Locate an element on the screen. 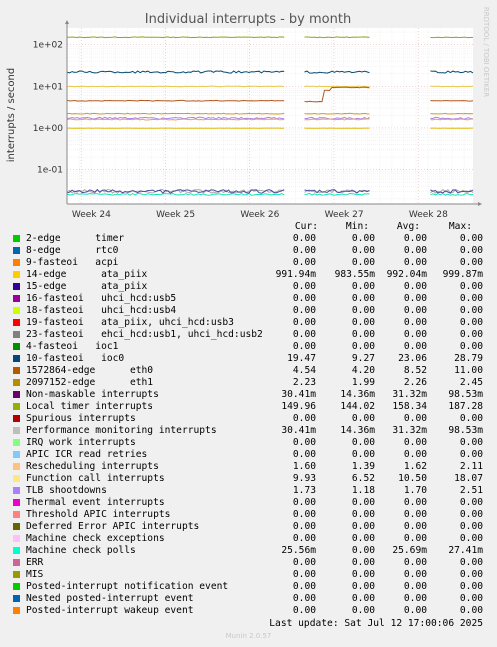 This screenshot has height=647, width=497. legend-min: 1.99 is located at coordinates (363, 382).